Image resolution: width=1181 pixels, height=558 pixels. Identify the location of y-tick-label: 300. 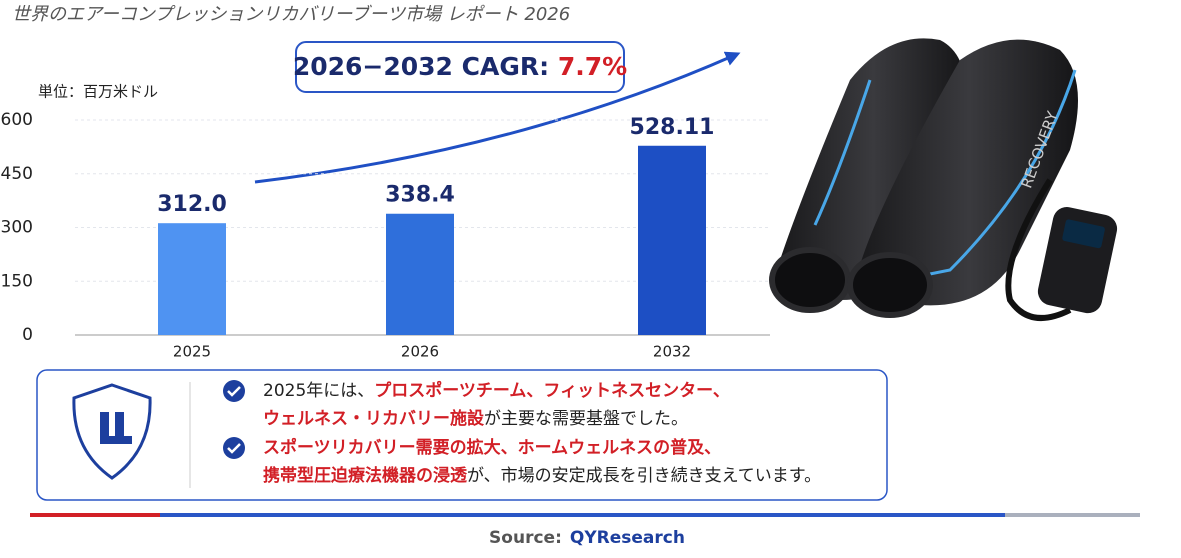
(17, 228).